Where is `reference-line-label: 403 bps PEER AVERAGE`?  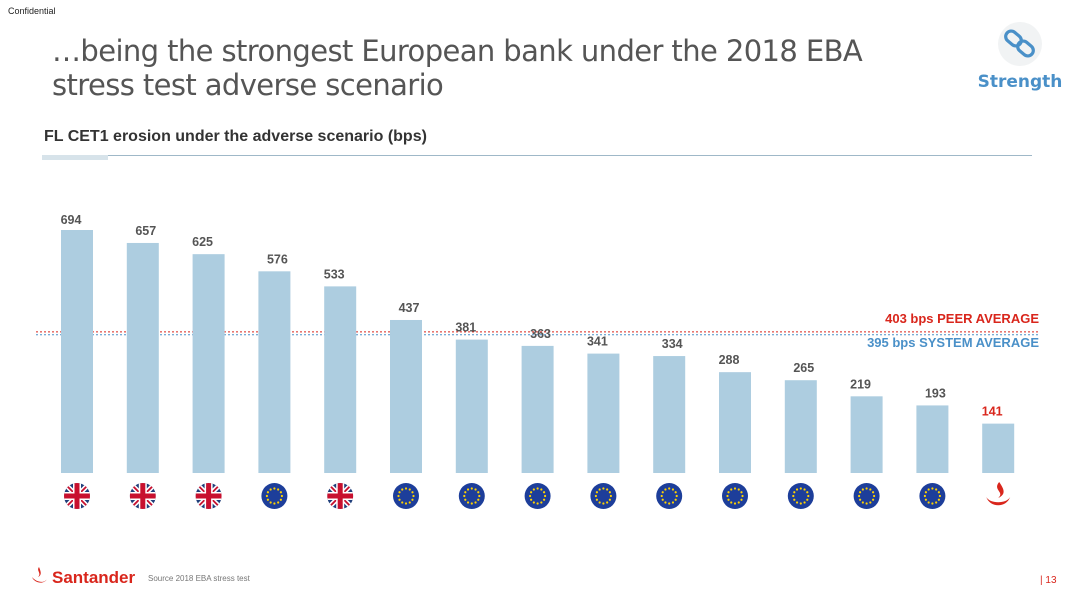 reference-line-label: 403 bps PEER AVERAGE is located at coordinates (962, 318).